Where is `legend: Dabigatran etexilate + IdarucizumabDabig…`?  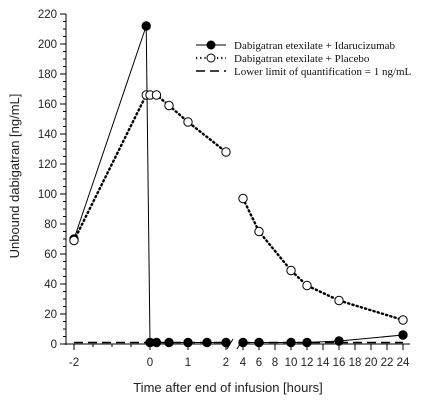 legend: Dabigatran etexilate + IdarucizumabDabig… is located at coordinates (304, 59).